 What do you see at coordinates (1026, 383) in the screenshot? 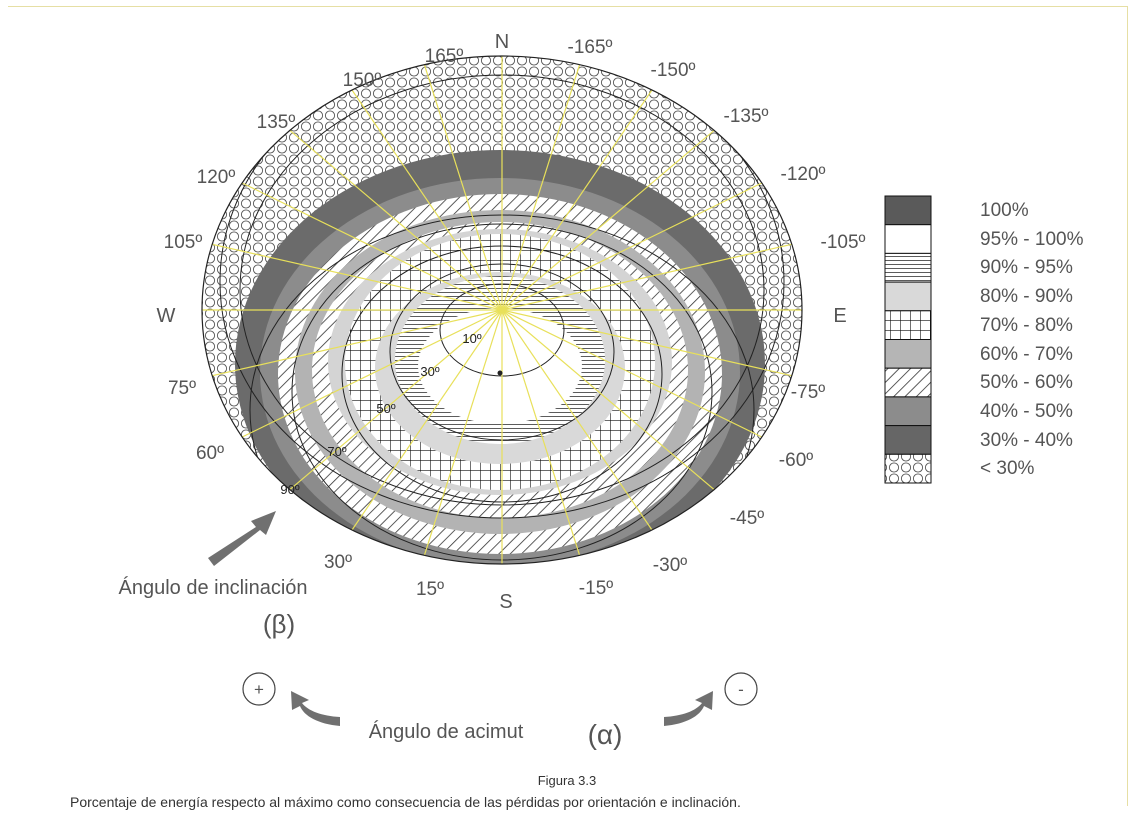
I see `legend-label: 50% - 60%` at bounding box center [1026, 383].